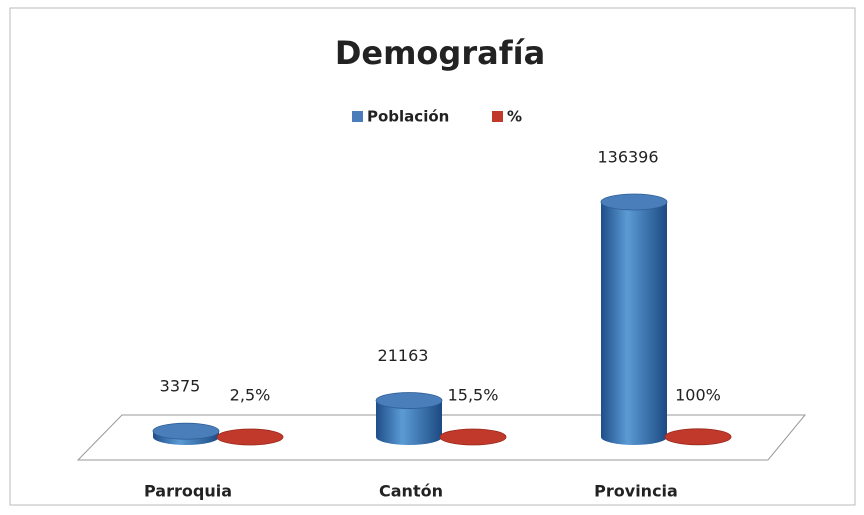 The image size is (864, 515). I want to click on data-label: 136396, so click(627, 157).